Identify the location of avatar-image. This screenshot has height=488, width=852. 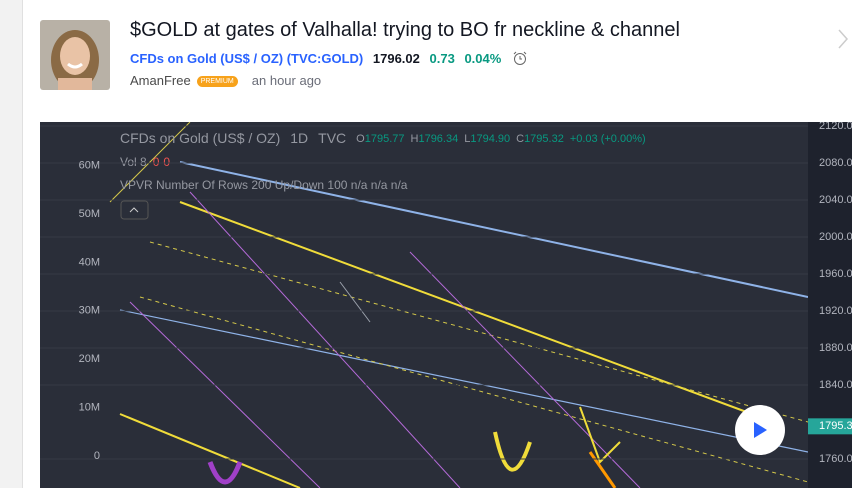
(75, 55).